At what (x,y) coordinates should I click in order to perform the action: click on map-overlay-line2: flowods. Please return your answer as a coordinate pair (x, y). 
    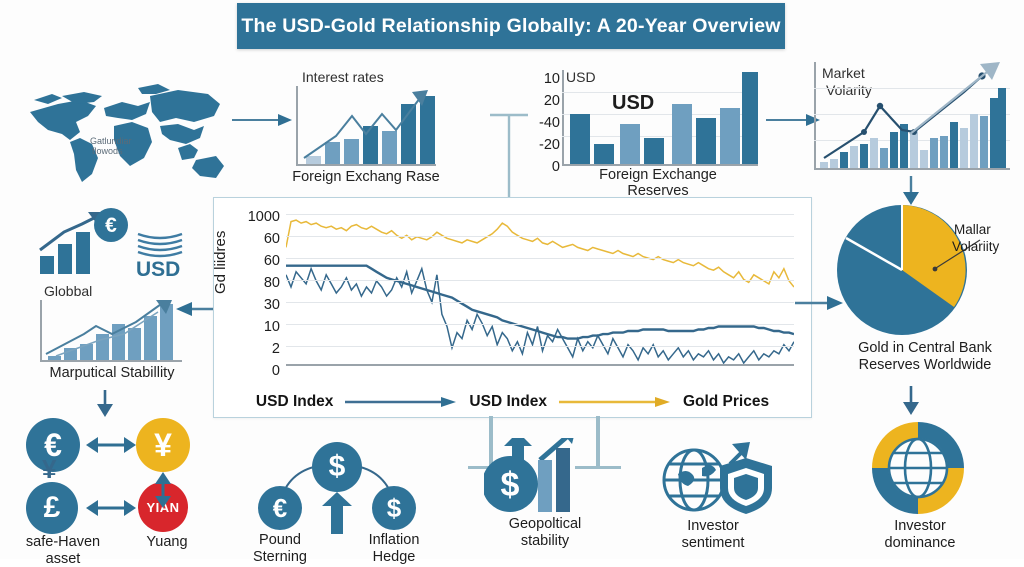
    Looking at the image, I should click on (107, 151).